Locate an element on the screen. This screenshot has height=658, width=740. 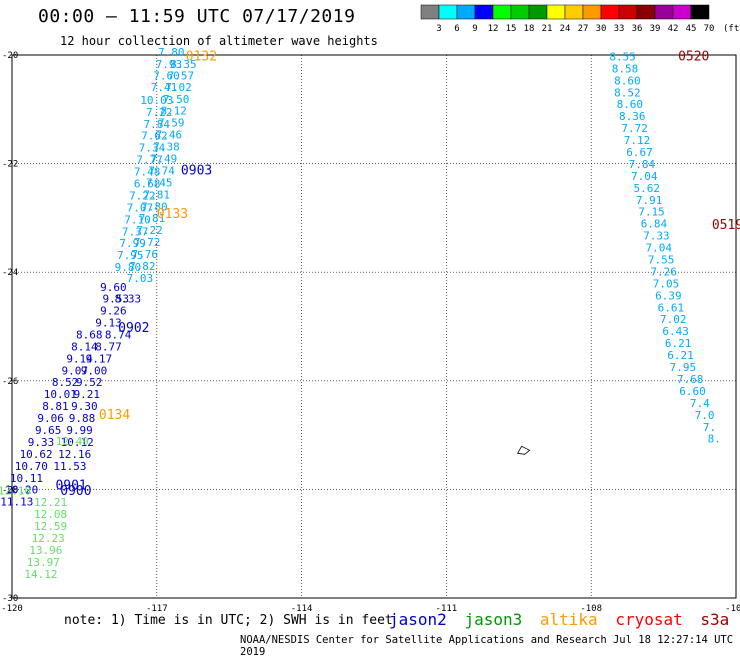
swh-value: 12.08 is located at coordinates (50, 514).